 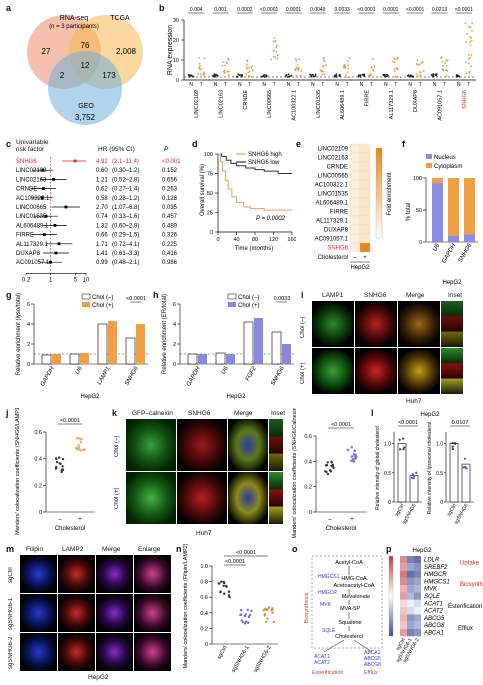 What do you see at coordinates (26, 190) in the screenshot?
I see `c-row-gene: CRNDE` at bounding box center [26, 190].